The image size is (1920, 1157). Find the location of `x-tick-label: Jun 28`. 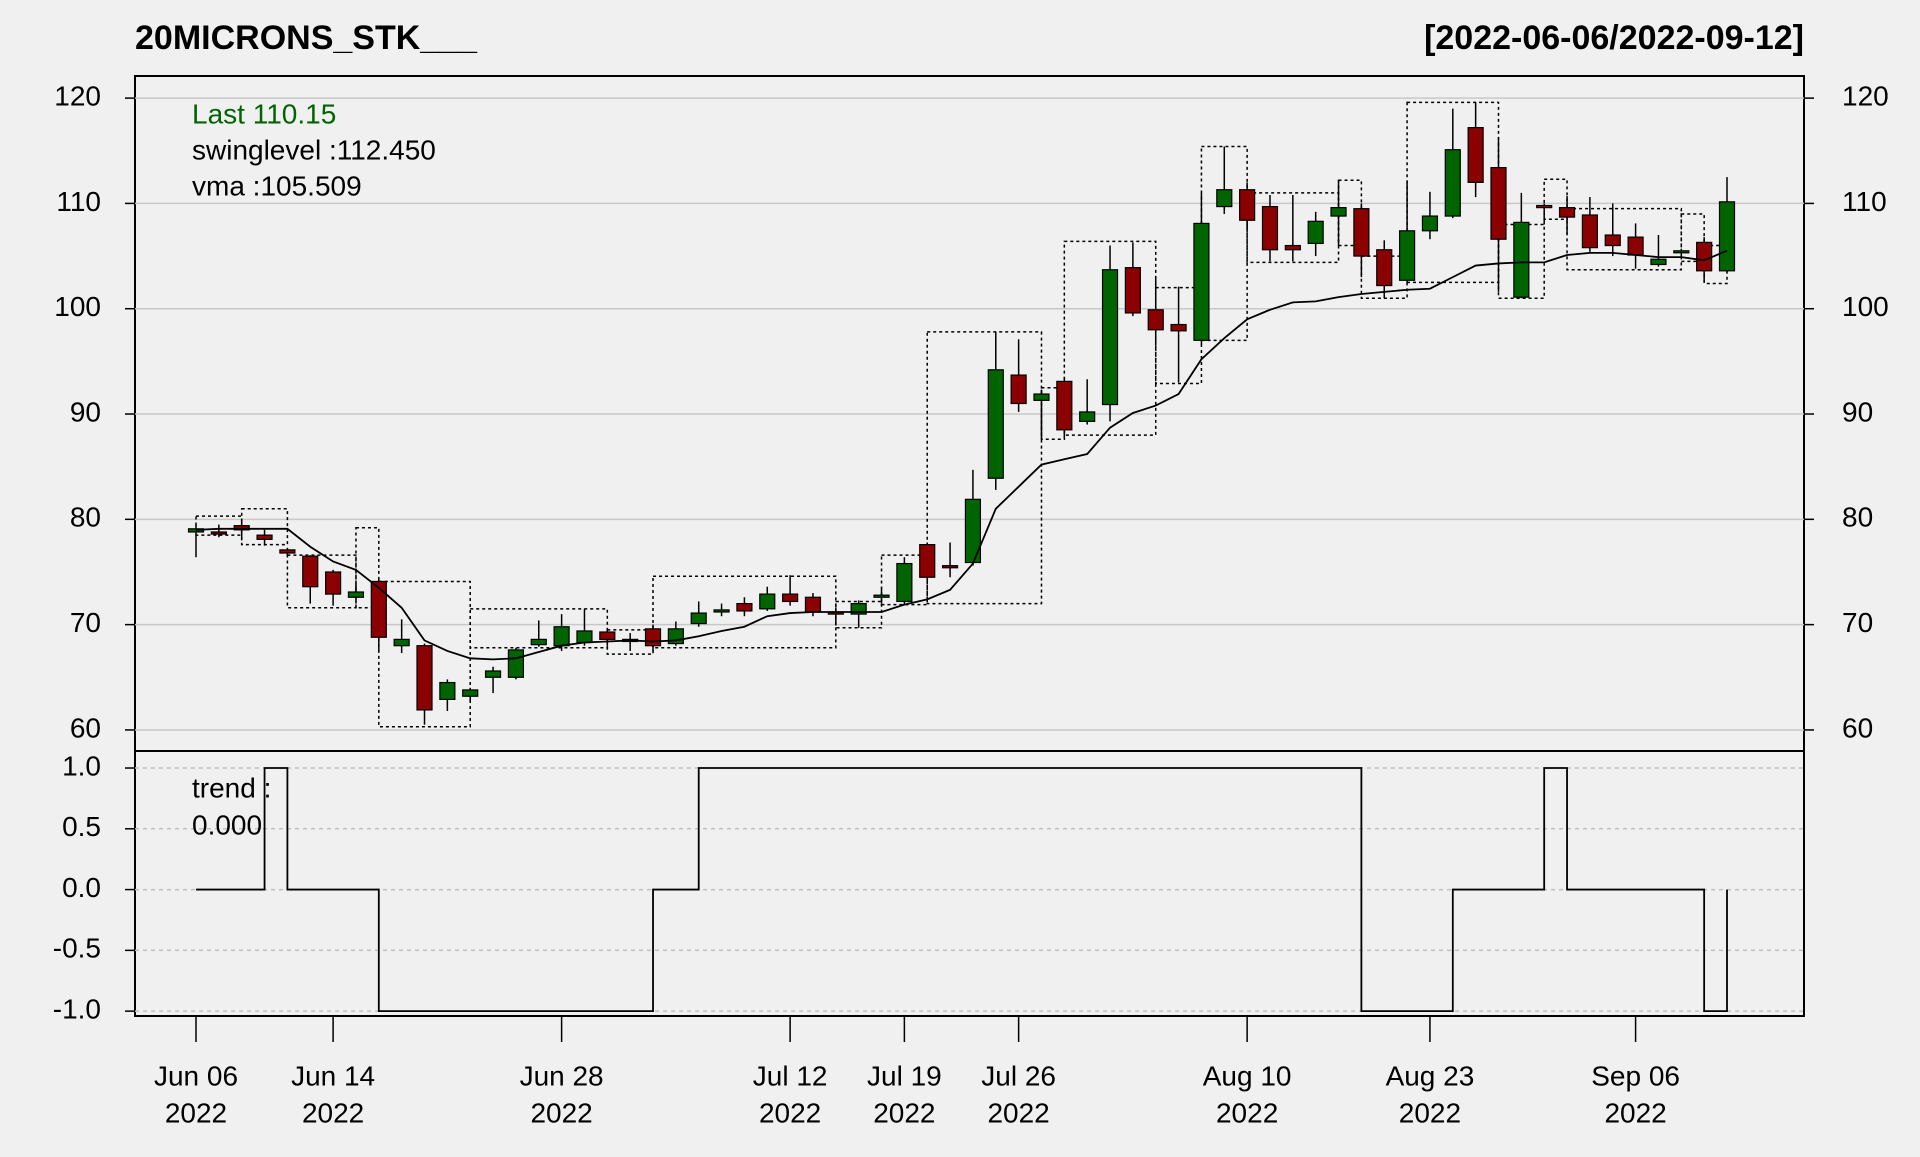

x-tick-label: Jun 28 is located at coordinates (562, 1075).